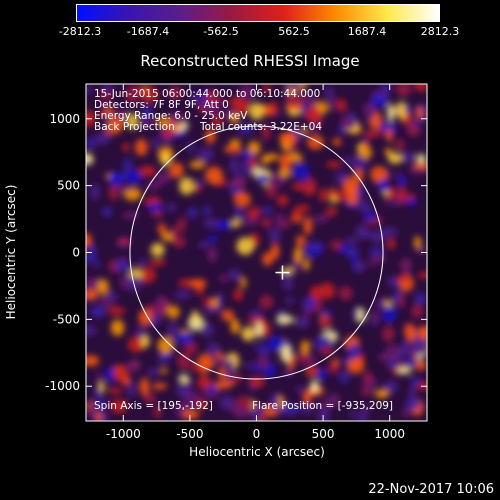  Describe the element at coordinates (282, 272) in the screenshot. I see `center-cross-marker` at that location.